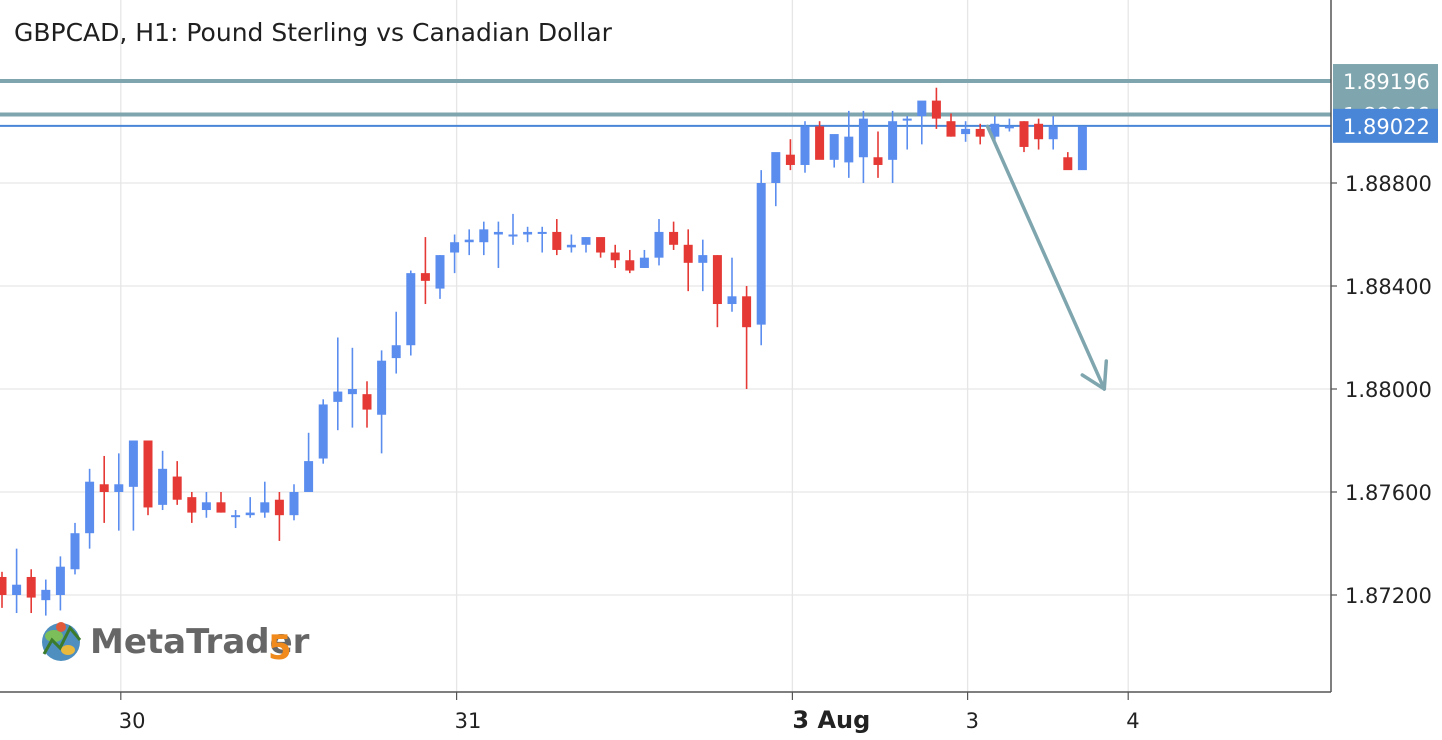 This screenshot has height=740, width=1442. Describe the element at coordinates (972, 721) in the screenshot. I see `x-tick-label: 3` at that location.